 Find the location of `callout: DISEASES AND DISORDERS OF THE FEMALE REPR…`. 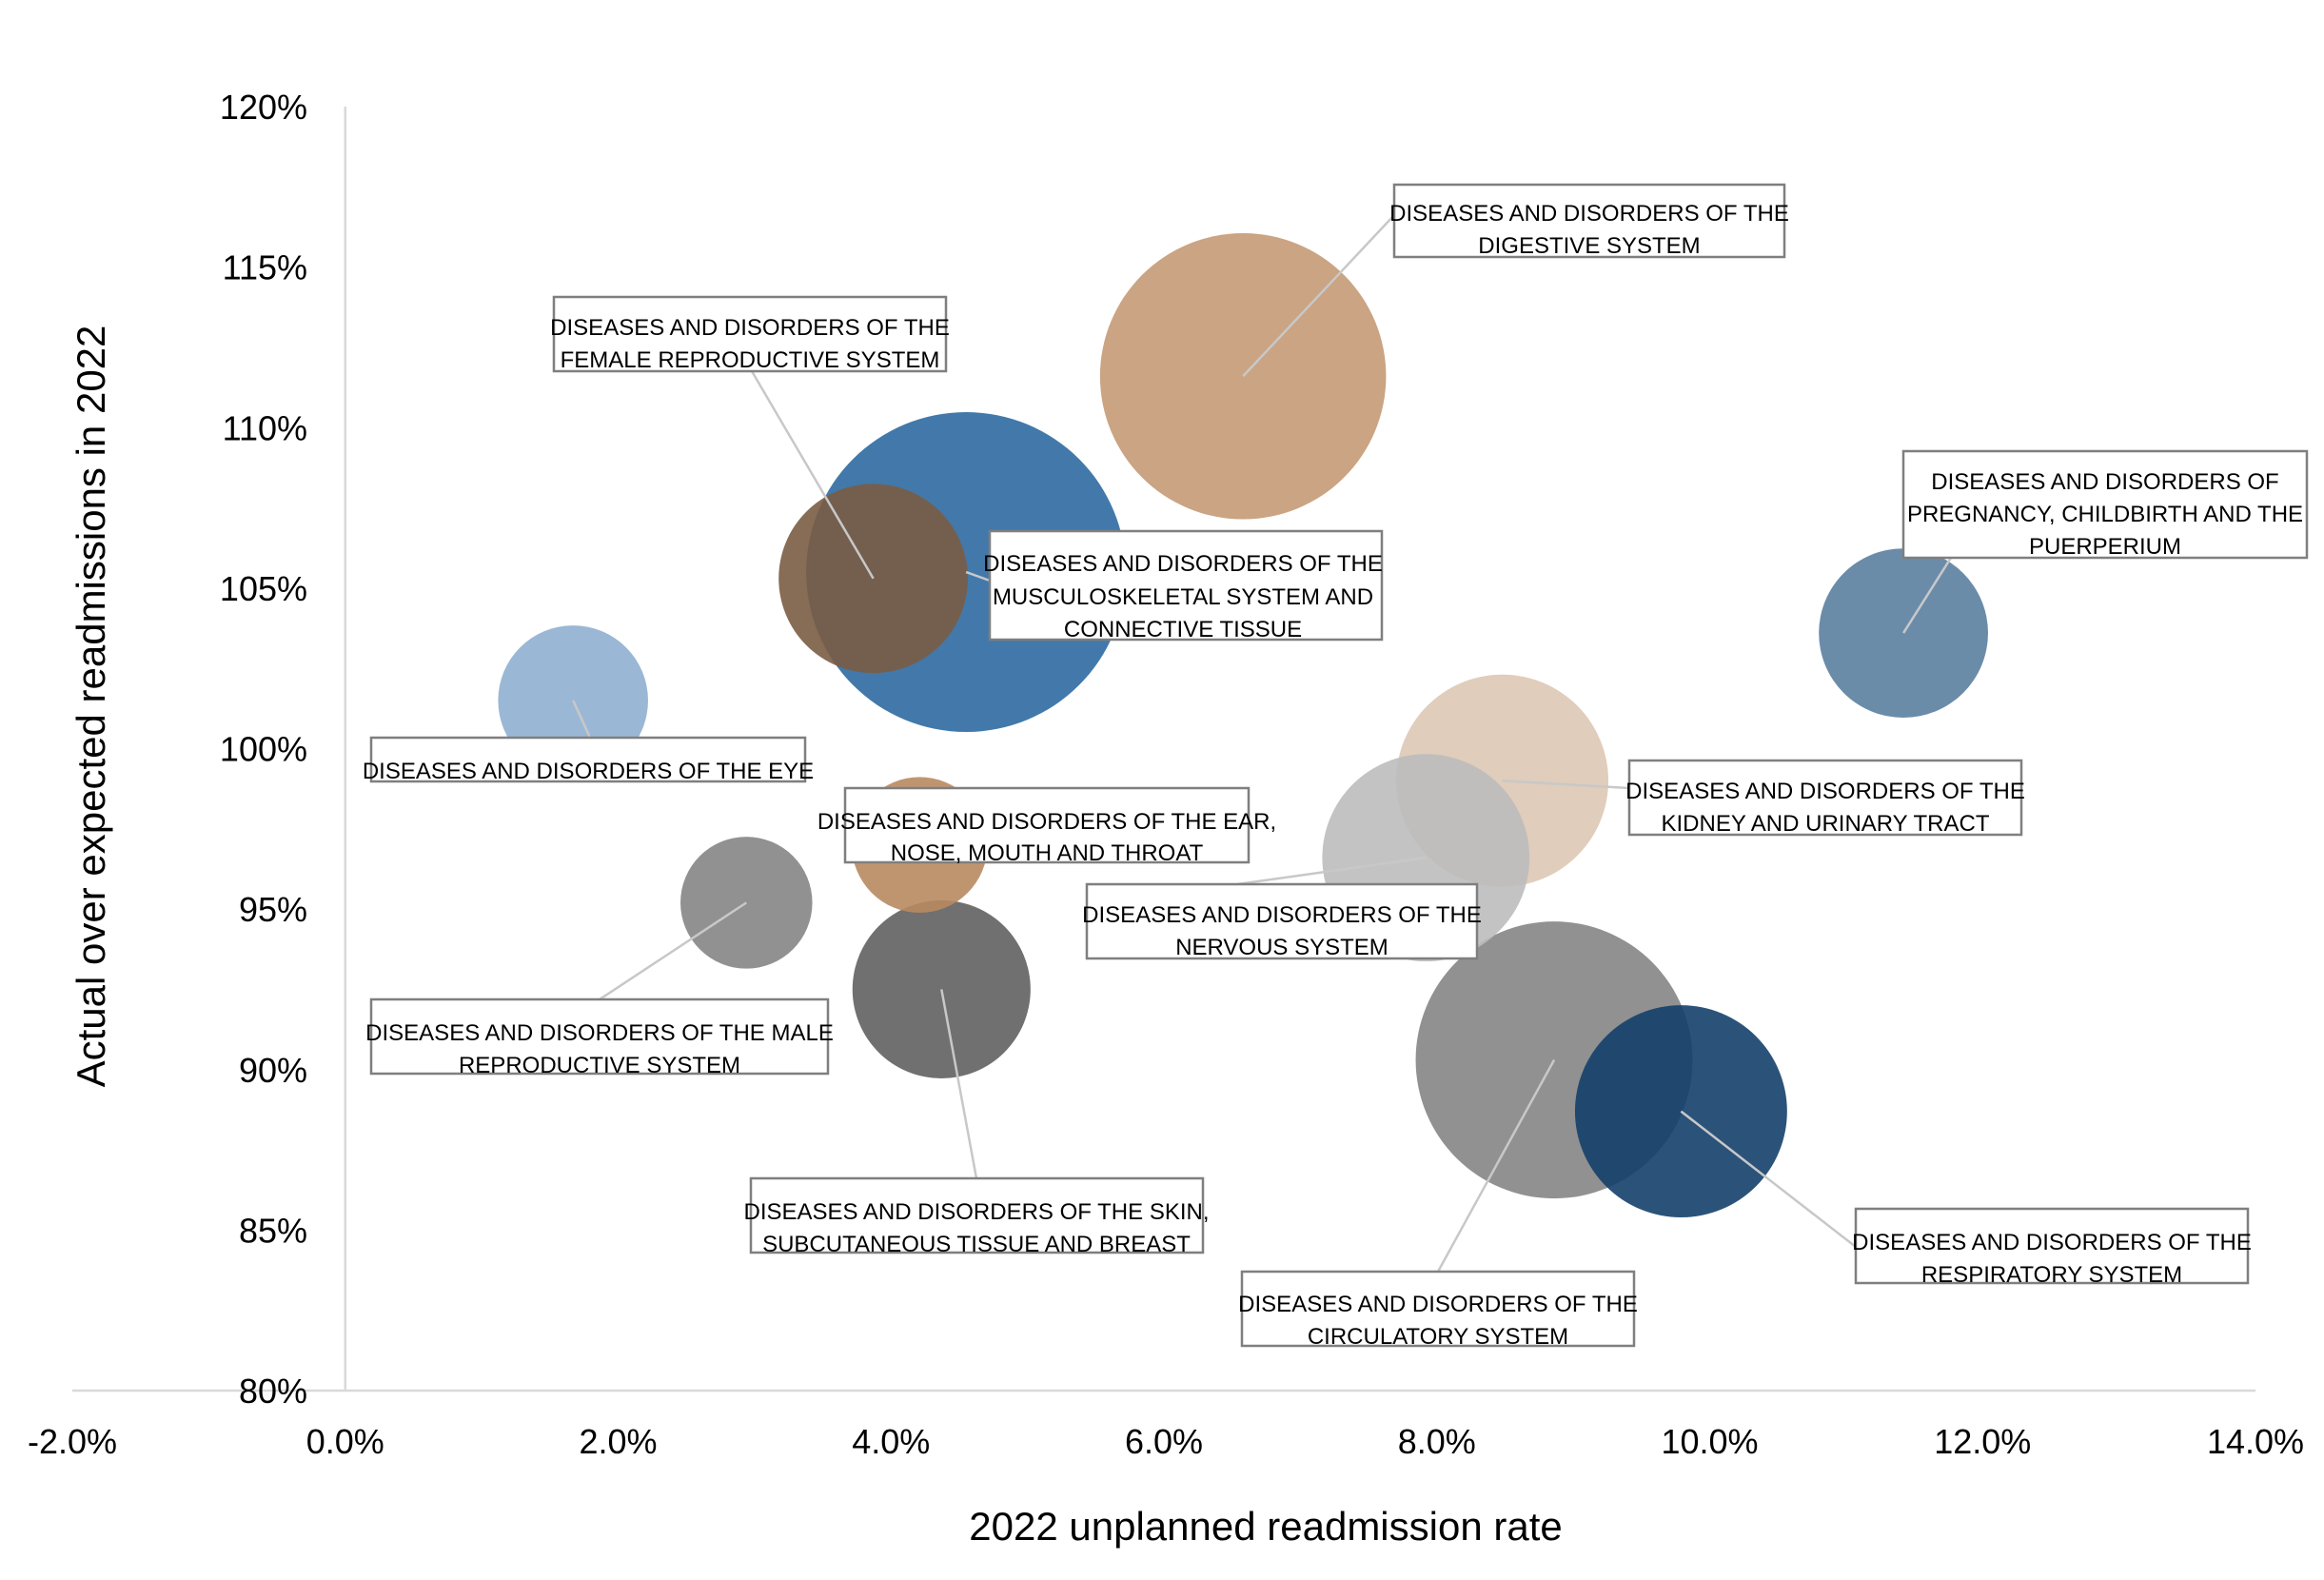

callout: DISEASES AND DISORDERS OF THE FEMALE REPR… is located at coordinates (750, 334).